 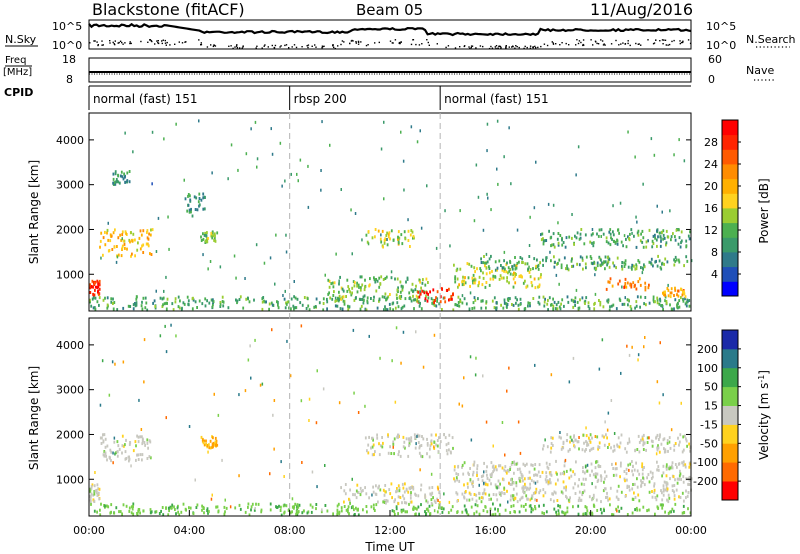 I want to click on velocity-colorbar-label: Velocity [m s-1], so click(x=764, y=415).